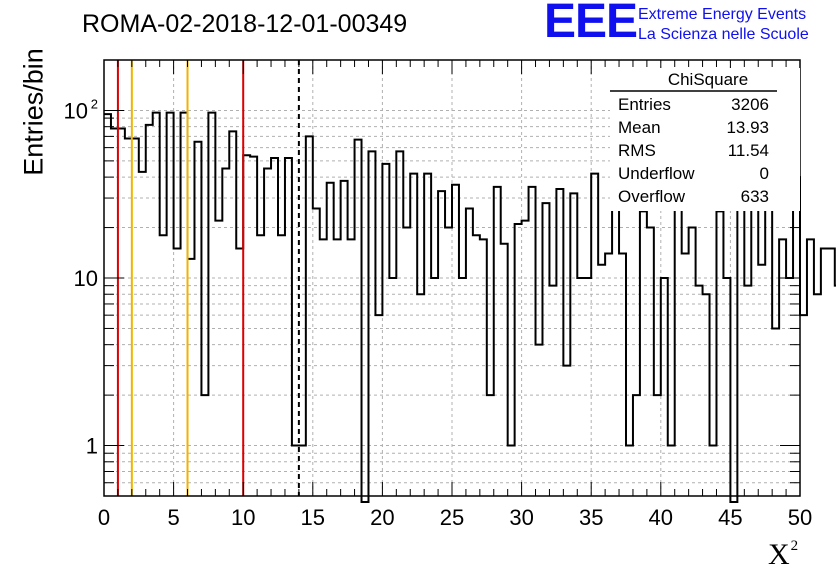  What do you see at coordinates (644, 104) in the screenshot?
I see `stats-label-entries: Entries` at bounding box center [644, 104].